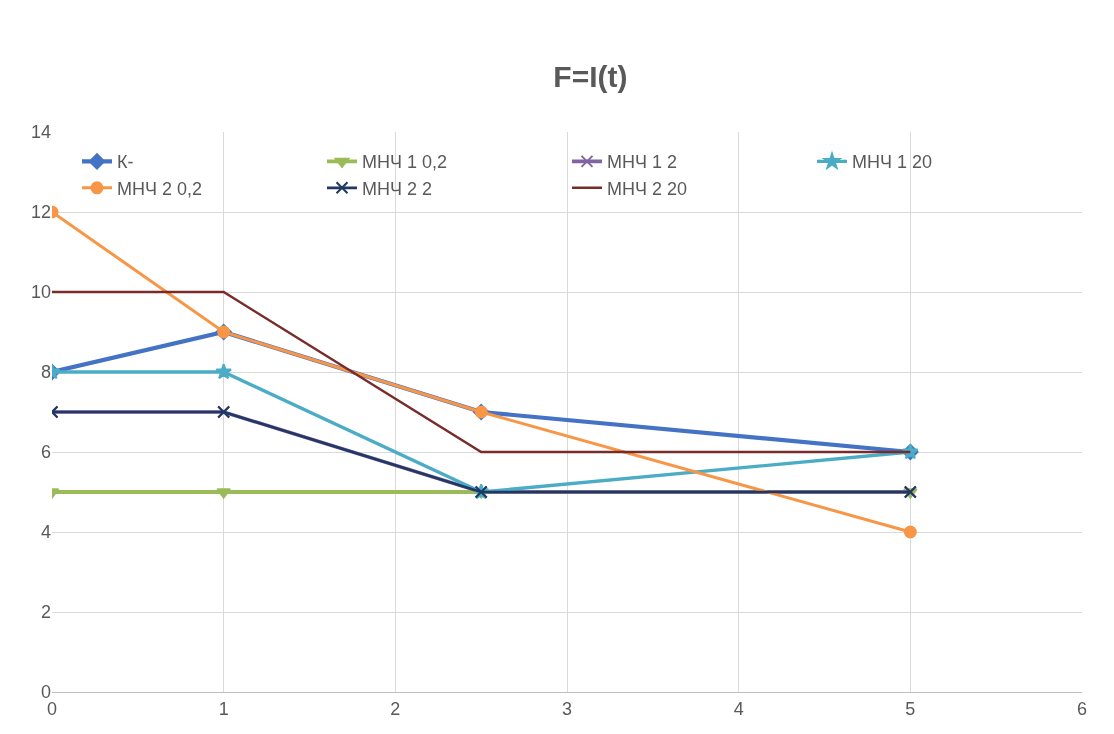  Describe the element at coordinates (590, 77) in the screenshot. I see `chart-title: F=I(t)` at that location.